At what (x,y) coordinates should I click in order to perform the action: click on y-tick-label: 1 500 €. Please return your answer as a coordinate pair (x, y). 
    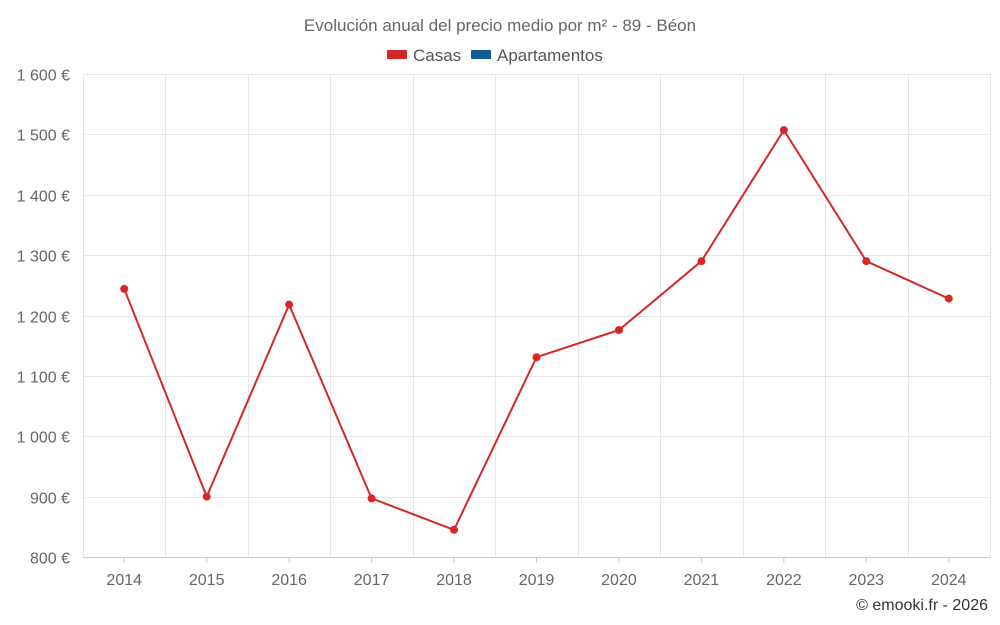
    Looking at the image, I should click on (43, 136).